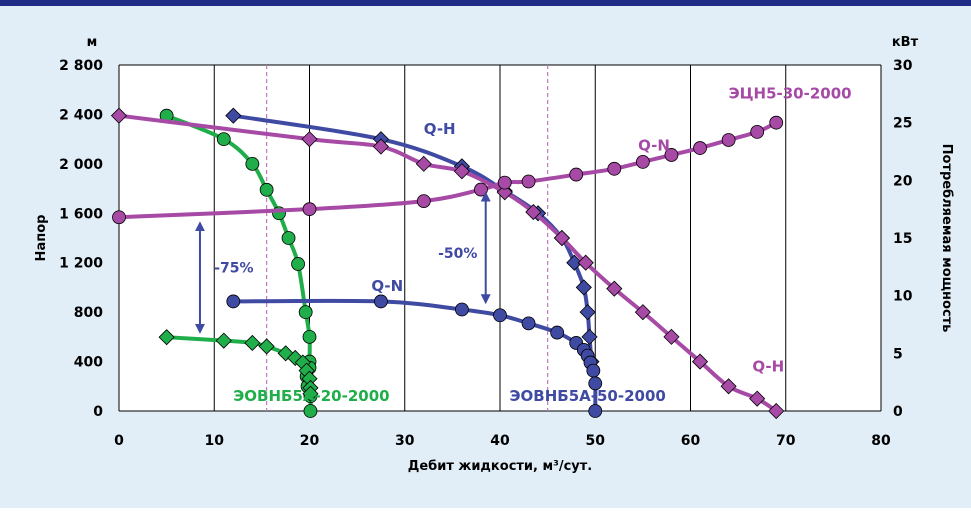 The image size is (971, 513). What do you see at coordinates (119, 441) in the screenshot?
I see `x-tick-label: 0` at bounding box center [119, 441].